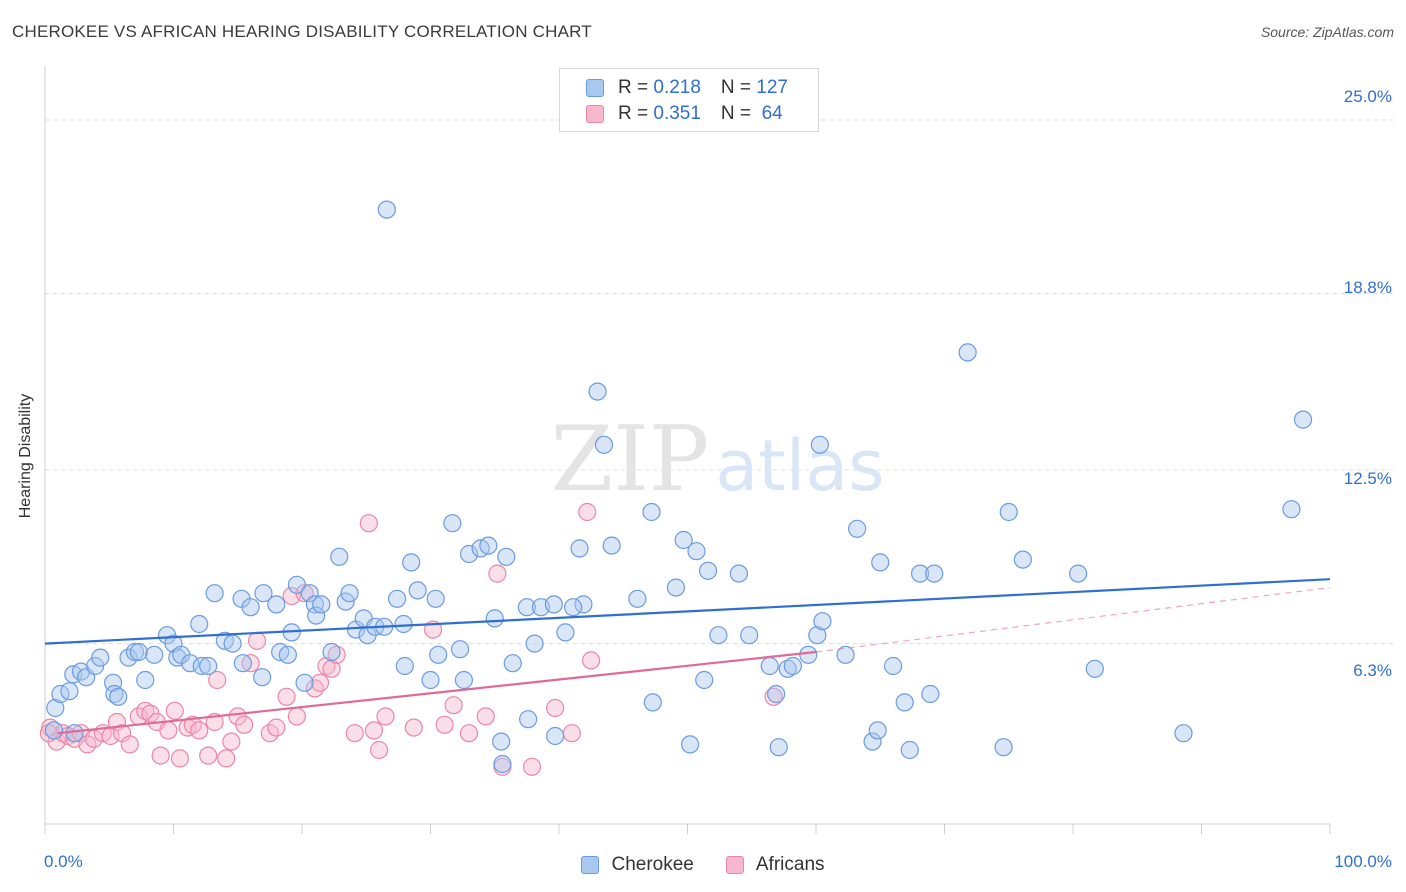  Describe the element at coordinates (734, 865) in the screenshot. I see `africans-swatch` at that location.